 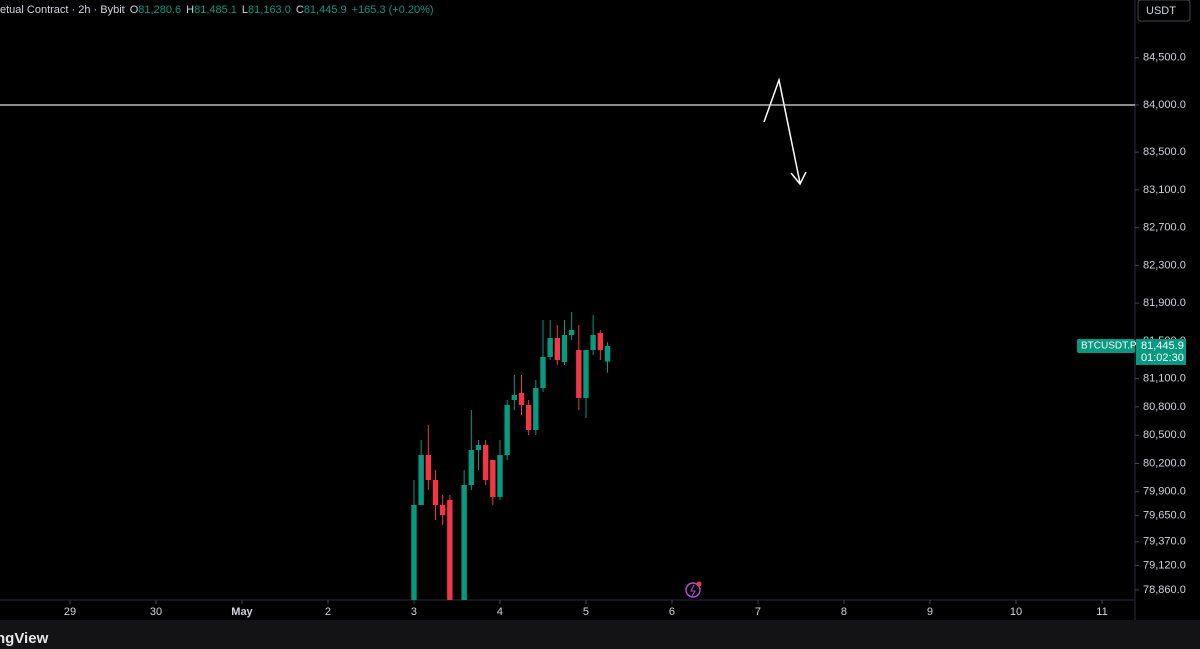 What do you see at coordinates (1164, 378) in the screenshot?
I see `y-tick-label: 81,100.0` at bounding box center [1164, 378].